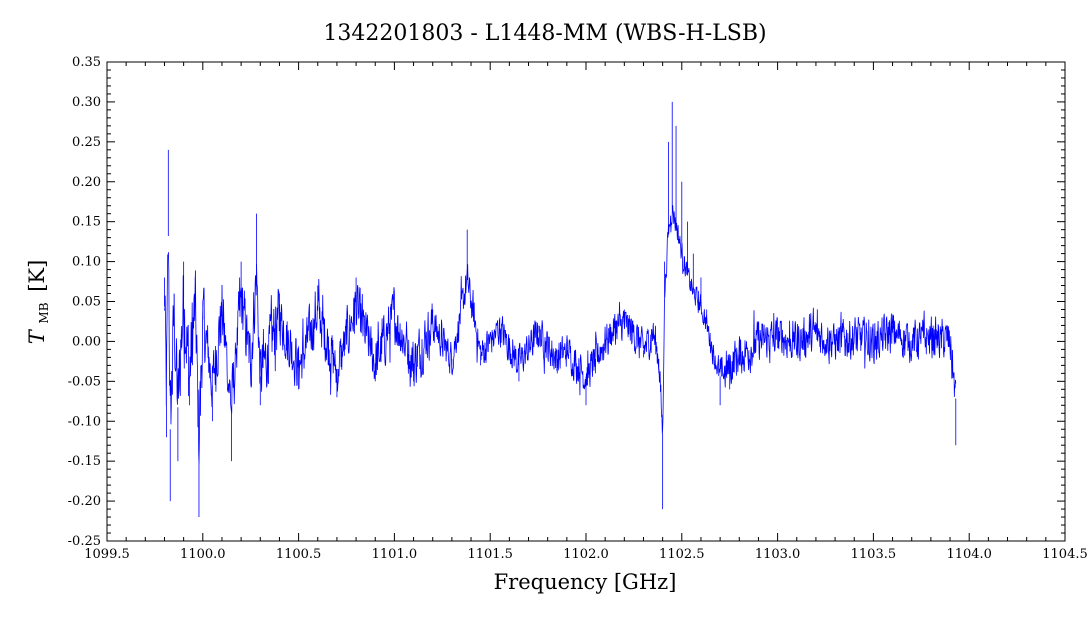 Image resolution: width=1090 pixels, height=618 pixels. Describe the element at coordinates (84, 501) in the screenshot. I see `y-tick-label: -0.20` at that location.